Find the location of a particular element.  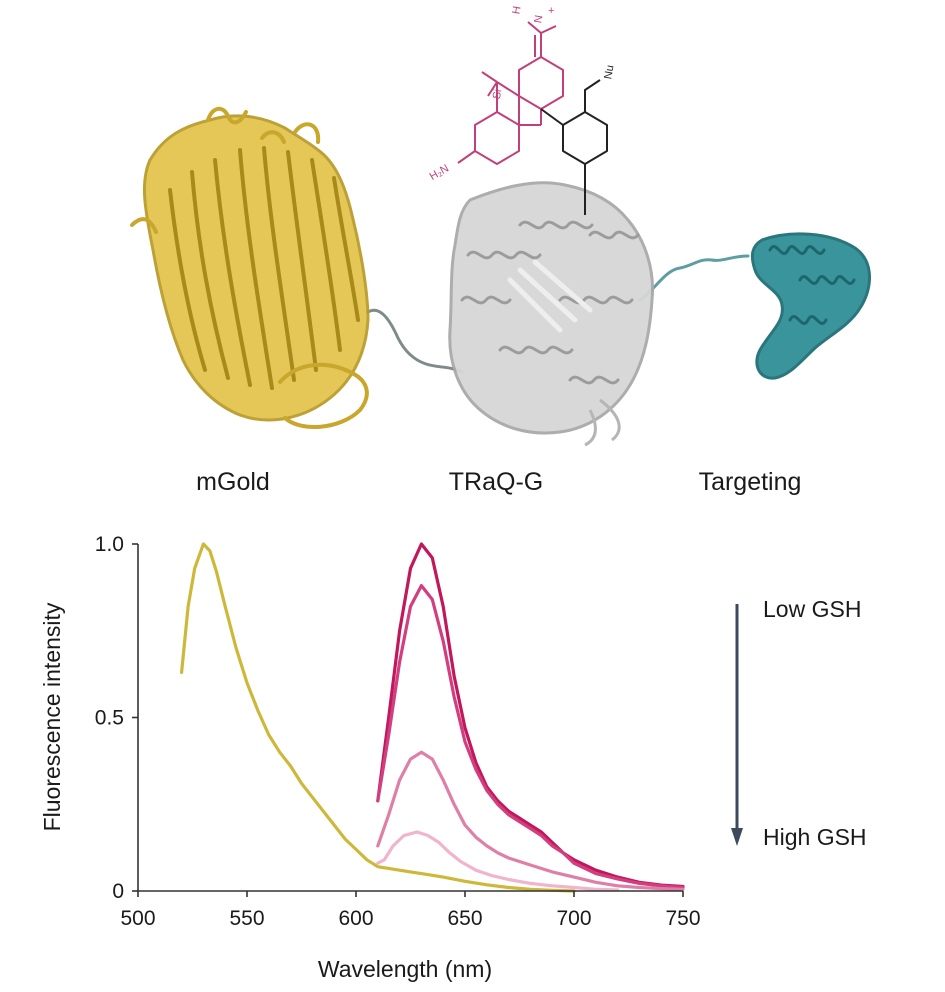

mgold-strands is located at coordinates (264, 268).